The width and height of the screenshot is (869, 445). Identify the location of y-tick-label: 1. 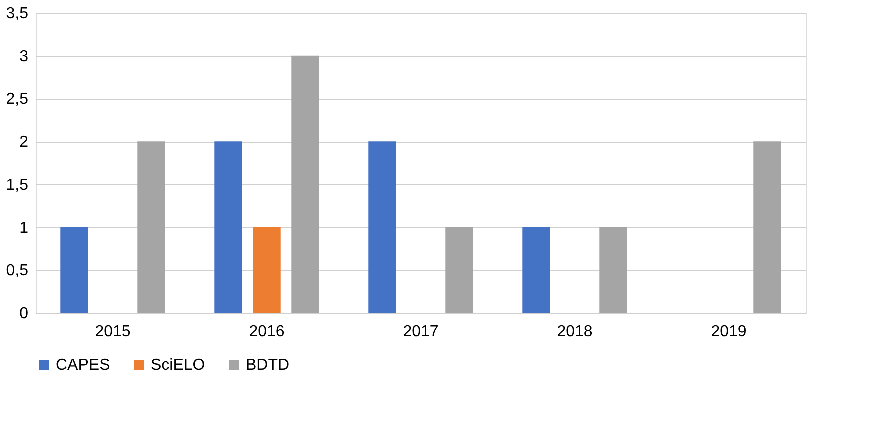
(24, 228).